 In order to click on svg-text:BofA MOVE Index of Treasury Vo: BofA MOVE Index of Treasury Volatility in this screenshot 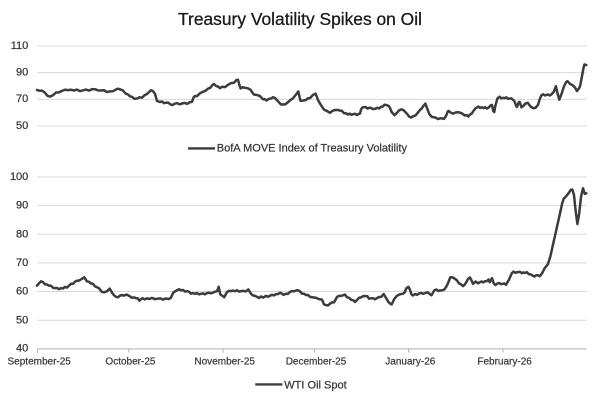, I will do `click(312, 149)`.